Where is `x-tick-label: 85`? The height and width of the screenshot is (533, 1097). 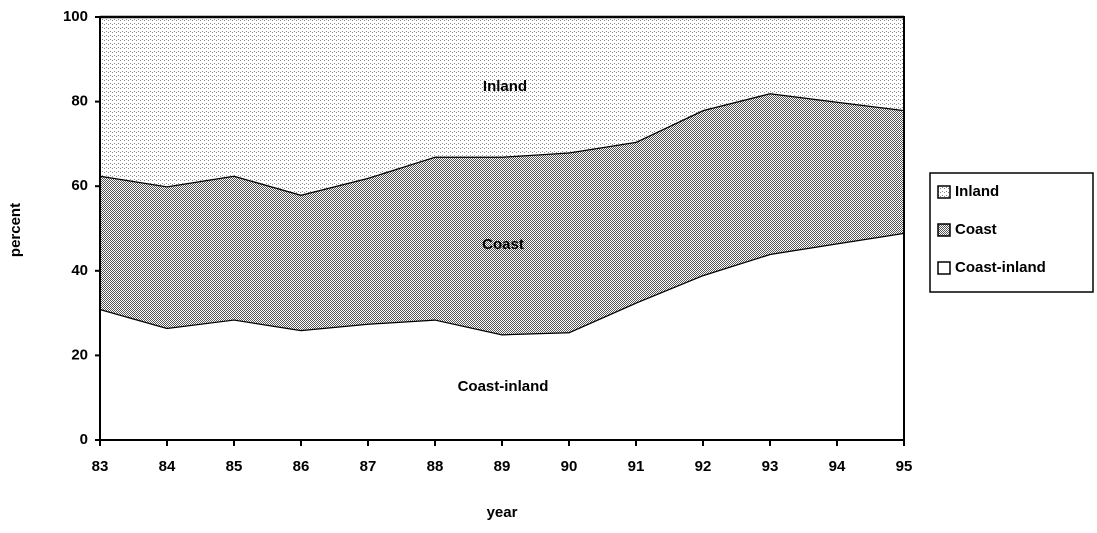 x-tick-label: 85 is located at coordinates (234, 466).